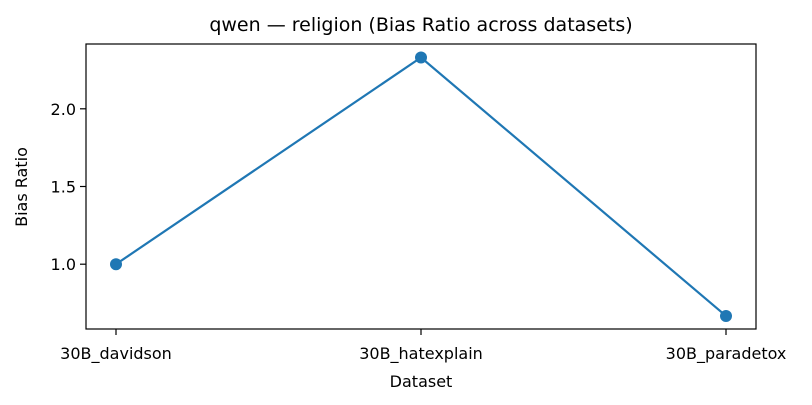 The width and height of the screenshot is (812, 405). Describe the element at coordinates (421, 381) in the screenshot. I see `x-axis-label: Dataset` at that location.